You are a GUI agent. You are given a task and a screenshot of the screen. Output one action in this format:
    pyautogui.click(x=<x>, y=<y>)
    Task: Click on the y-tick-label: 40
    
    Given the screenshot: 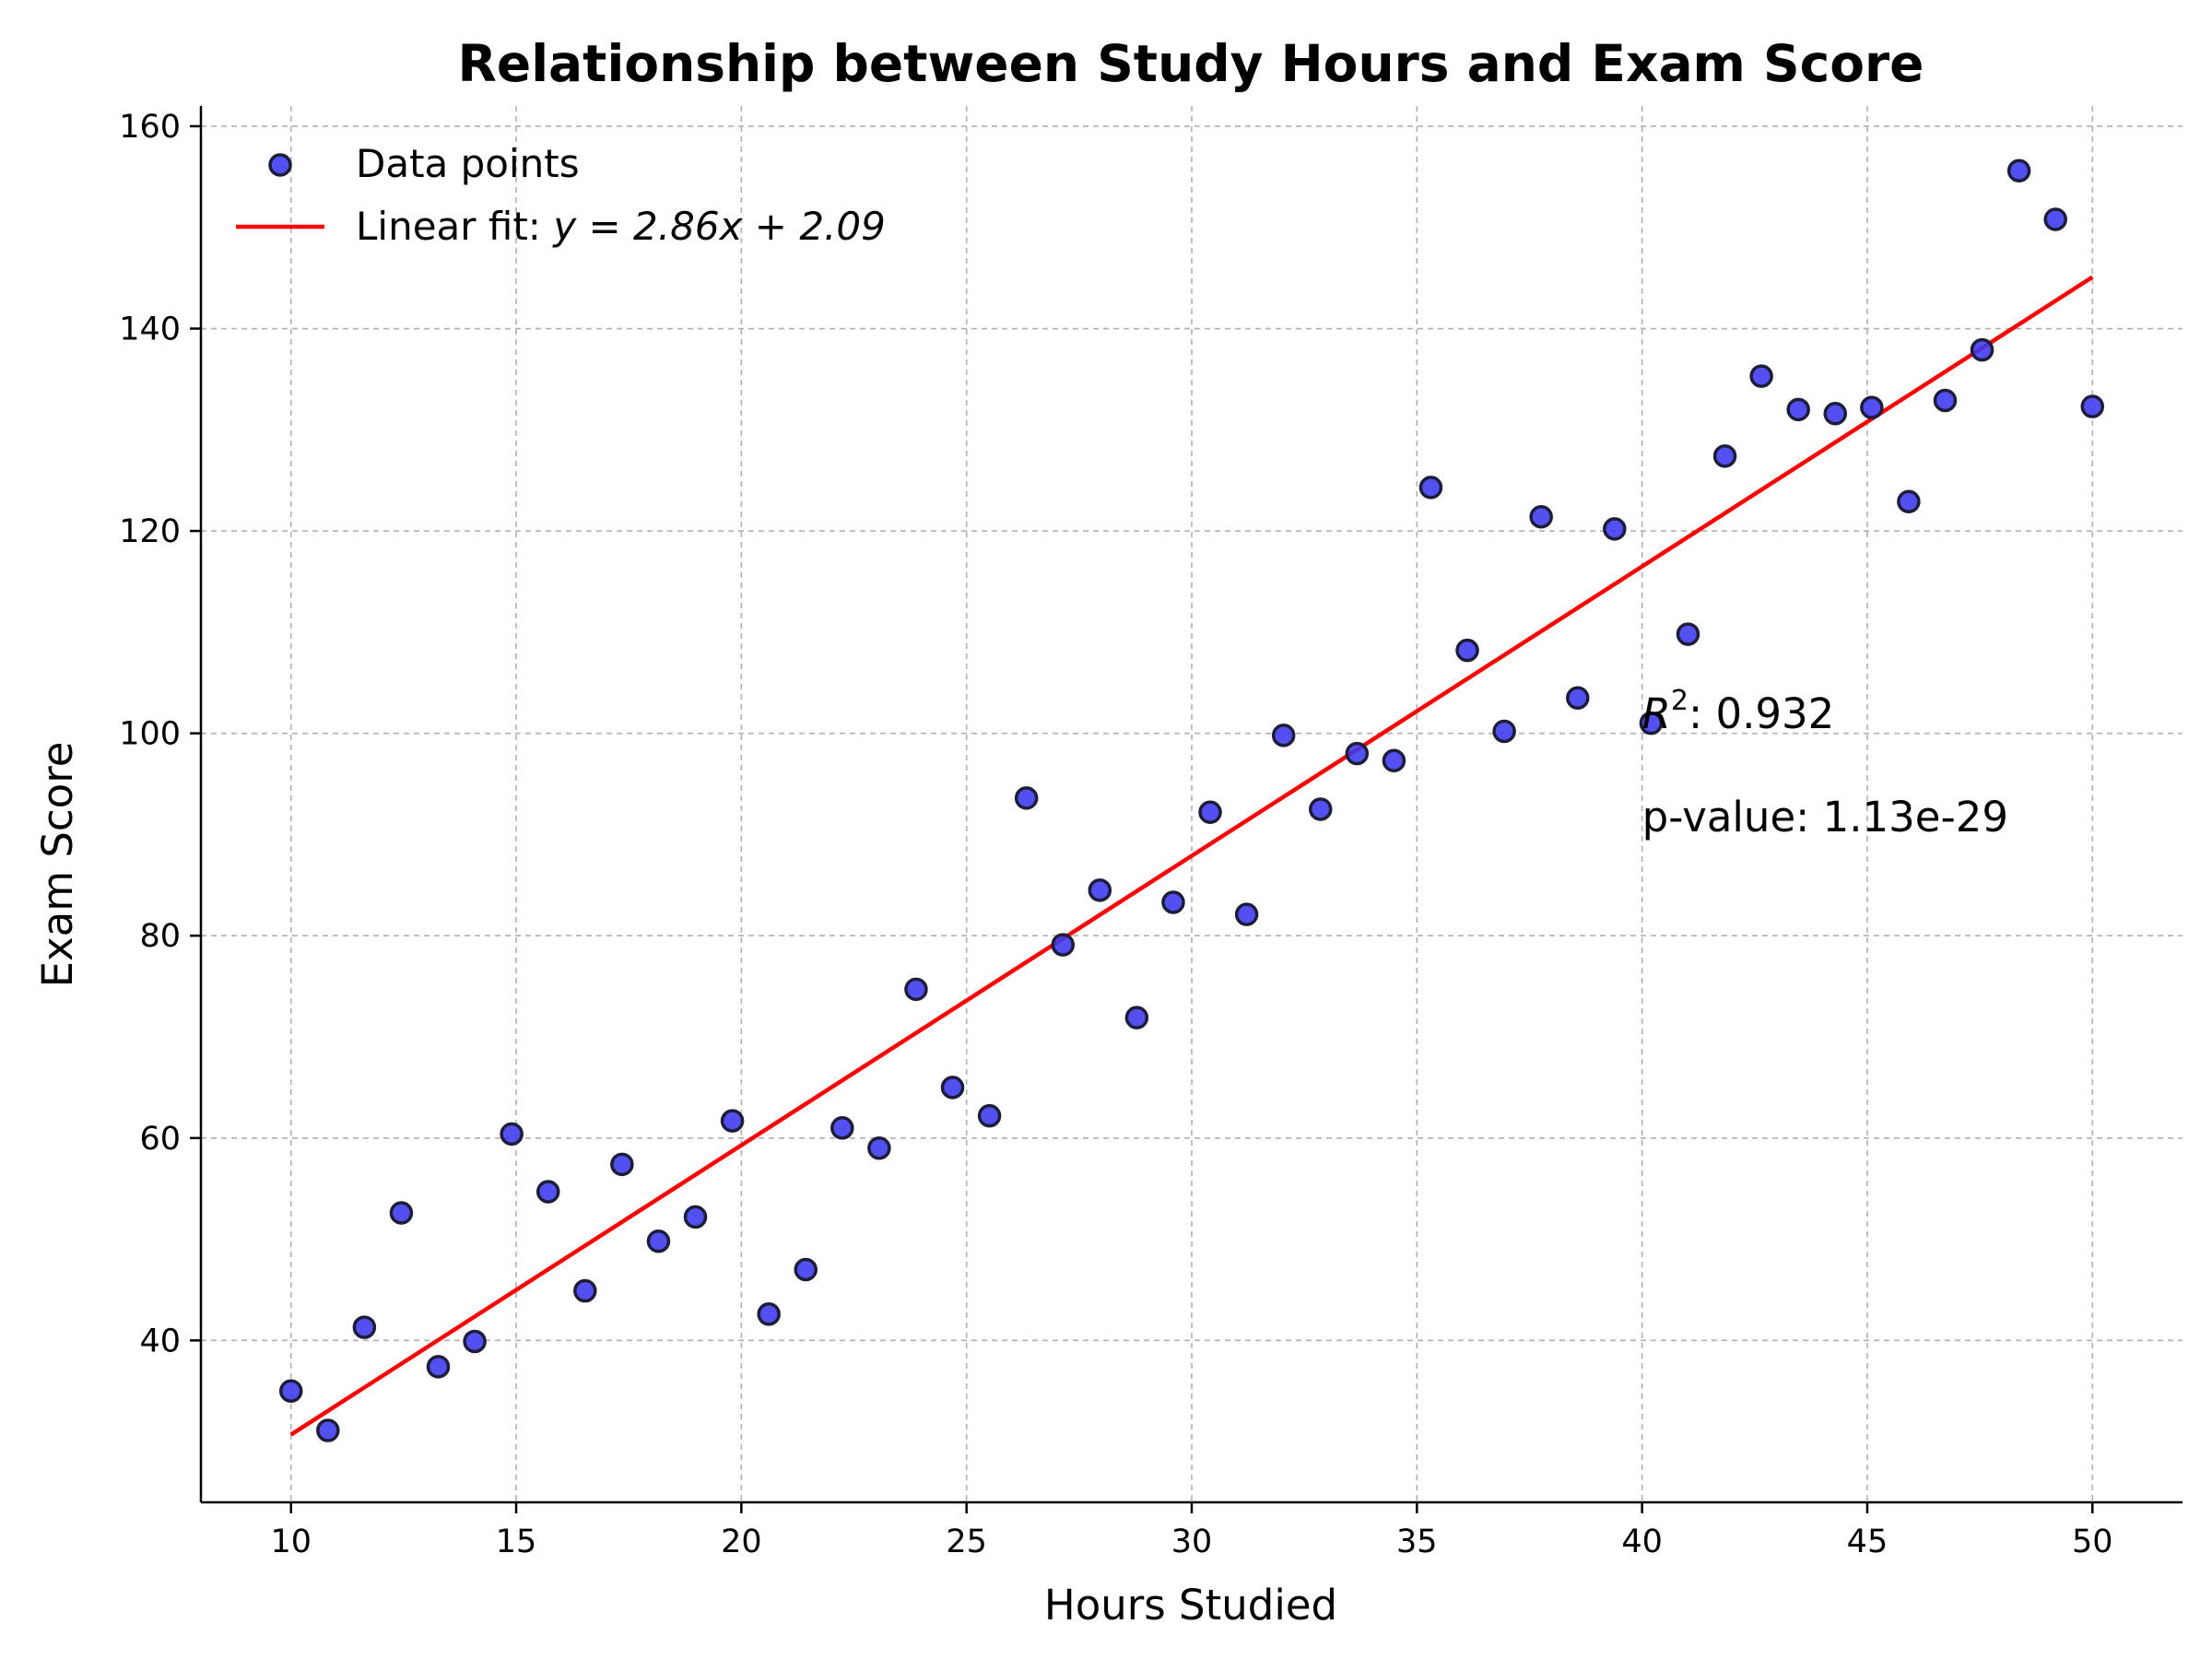 What is the action you would take?
    pyautogui.click(x=160, y=1341)
    